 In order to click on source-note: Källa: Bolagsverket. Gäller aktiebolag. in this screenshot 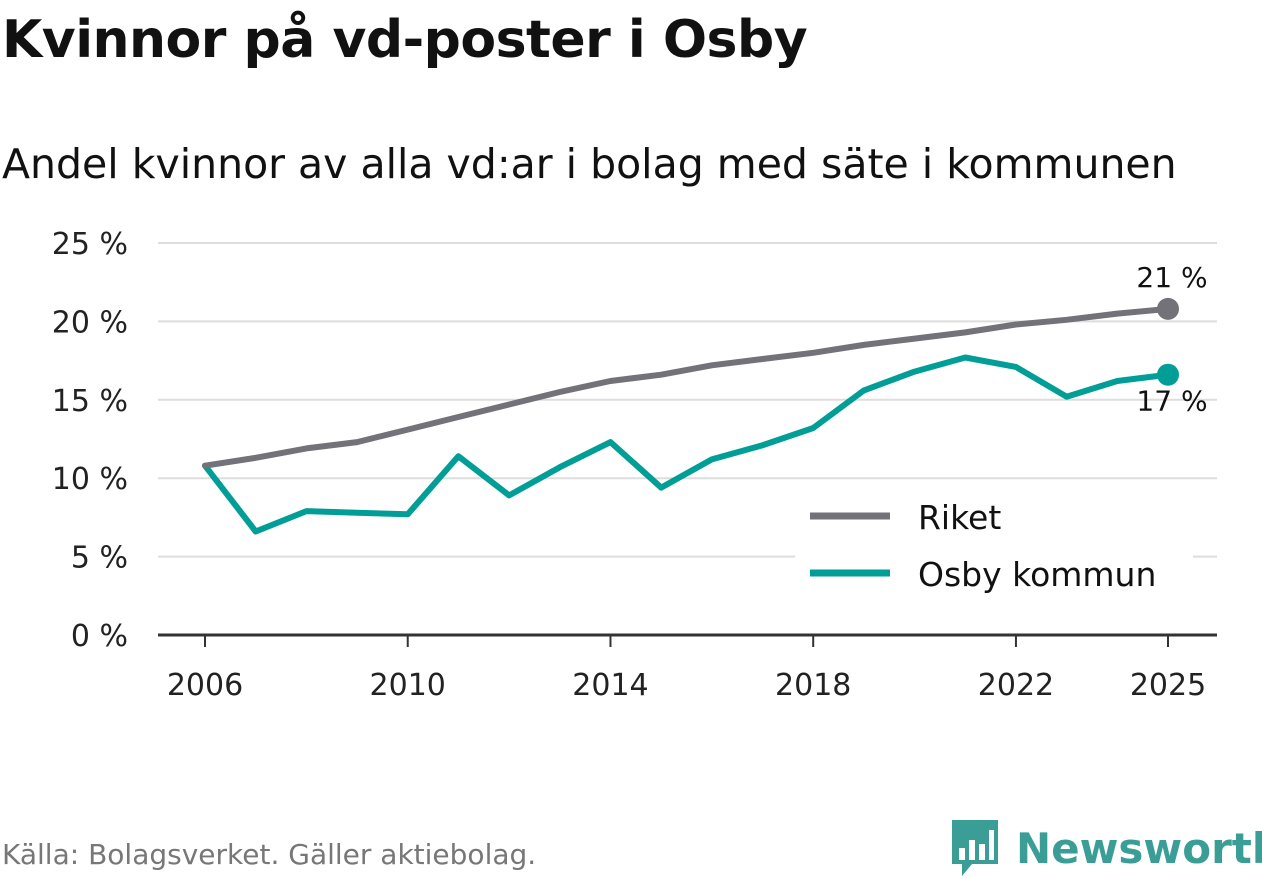, I will do `click(269, 854)`.